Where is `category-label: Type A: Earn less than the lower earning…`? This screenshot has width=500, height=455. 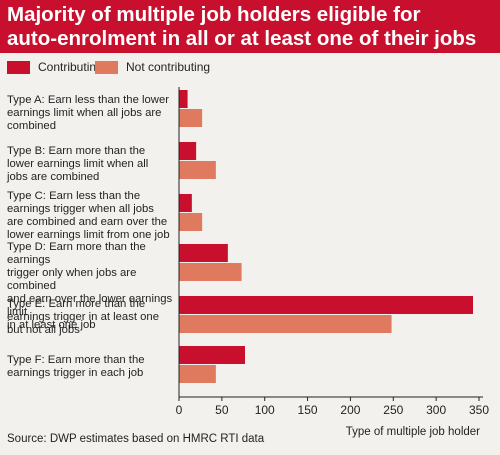 category-label: Type A: Earn less than the lower earning… is located at coordinates (88, 113).